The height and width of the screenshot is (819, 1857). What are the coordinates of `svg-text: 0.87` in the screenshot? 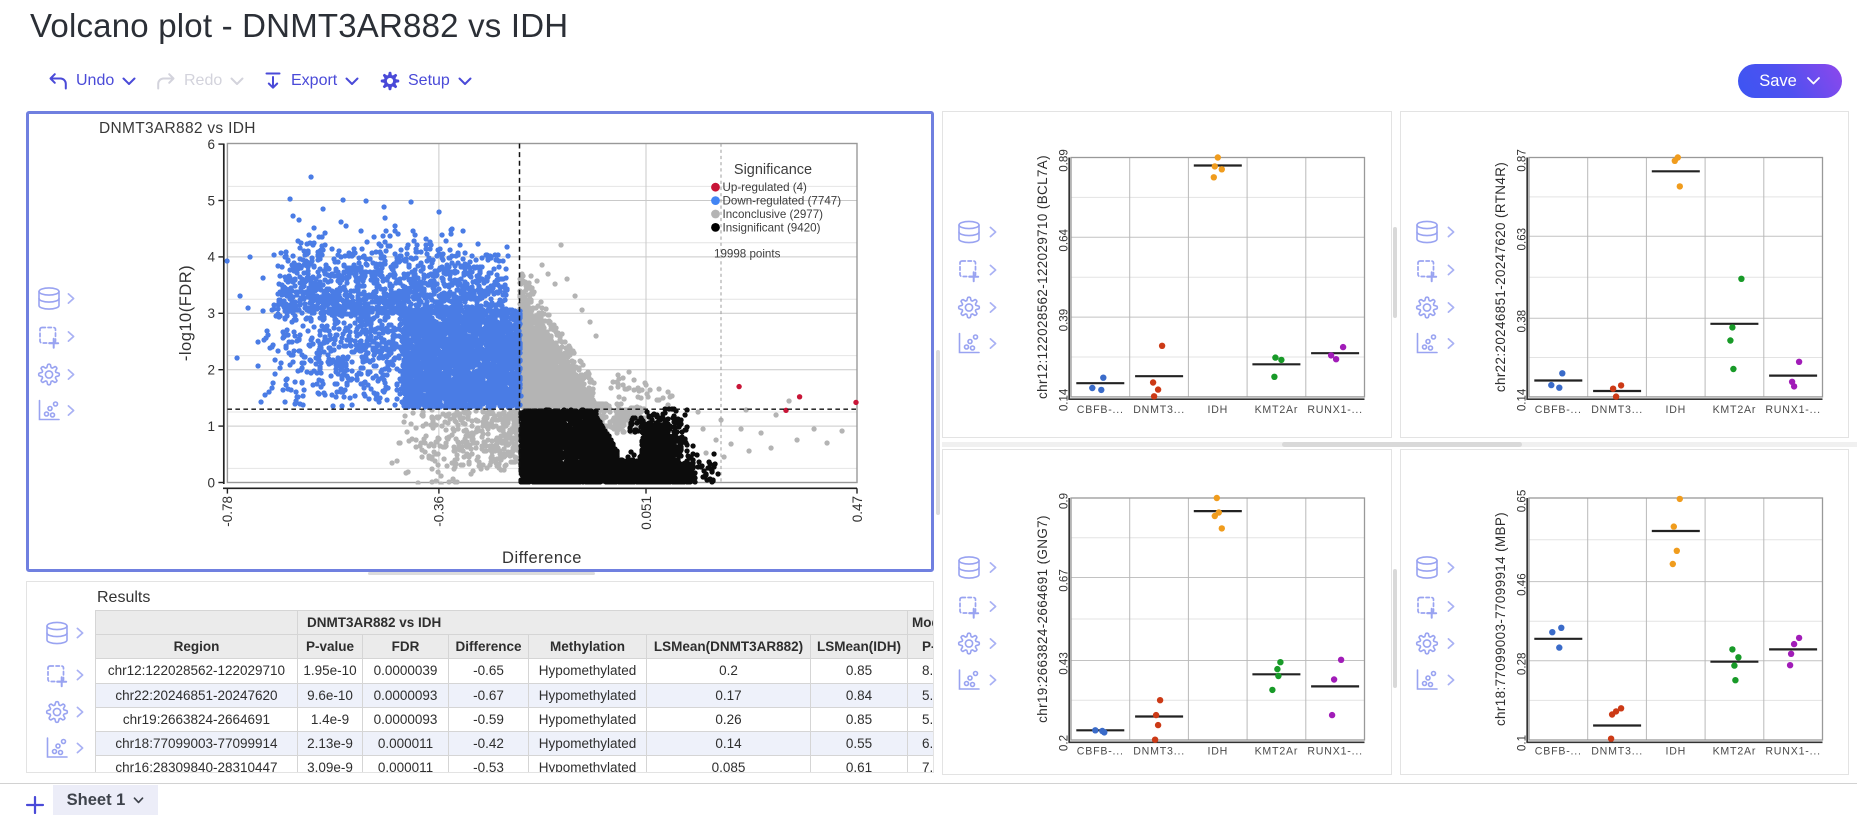 It's located at (1522, 160).